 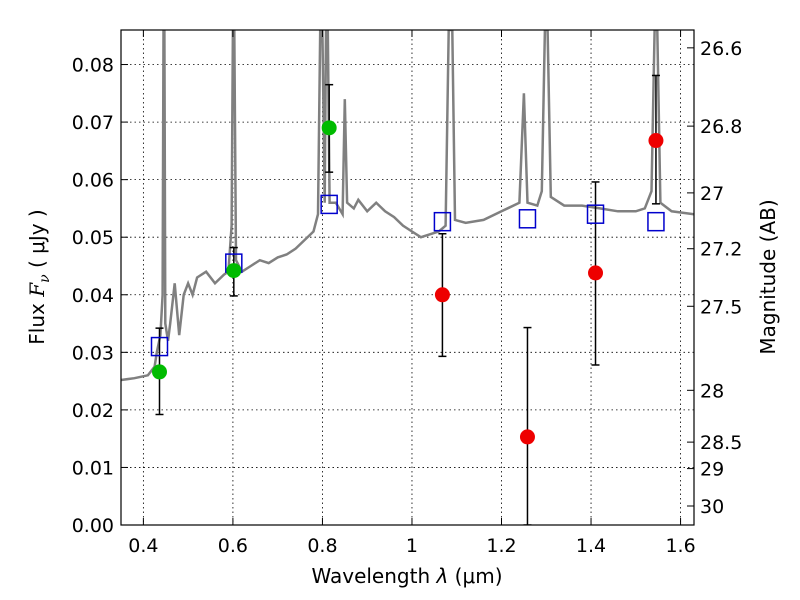 I want to click on y-axis-label: Flux Fν ( μJy ), so click(x=39, y=276).